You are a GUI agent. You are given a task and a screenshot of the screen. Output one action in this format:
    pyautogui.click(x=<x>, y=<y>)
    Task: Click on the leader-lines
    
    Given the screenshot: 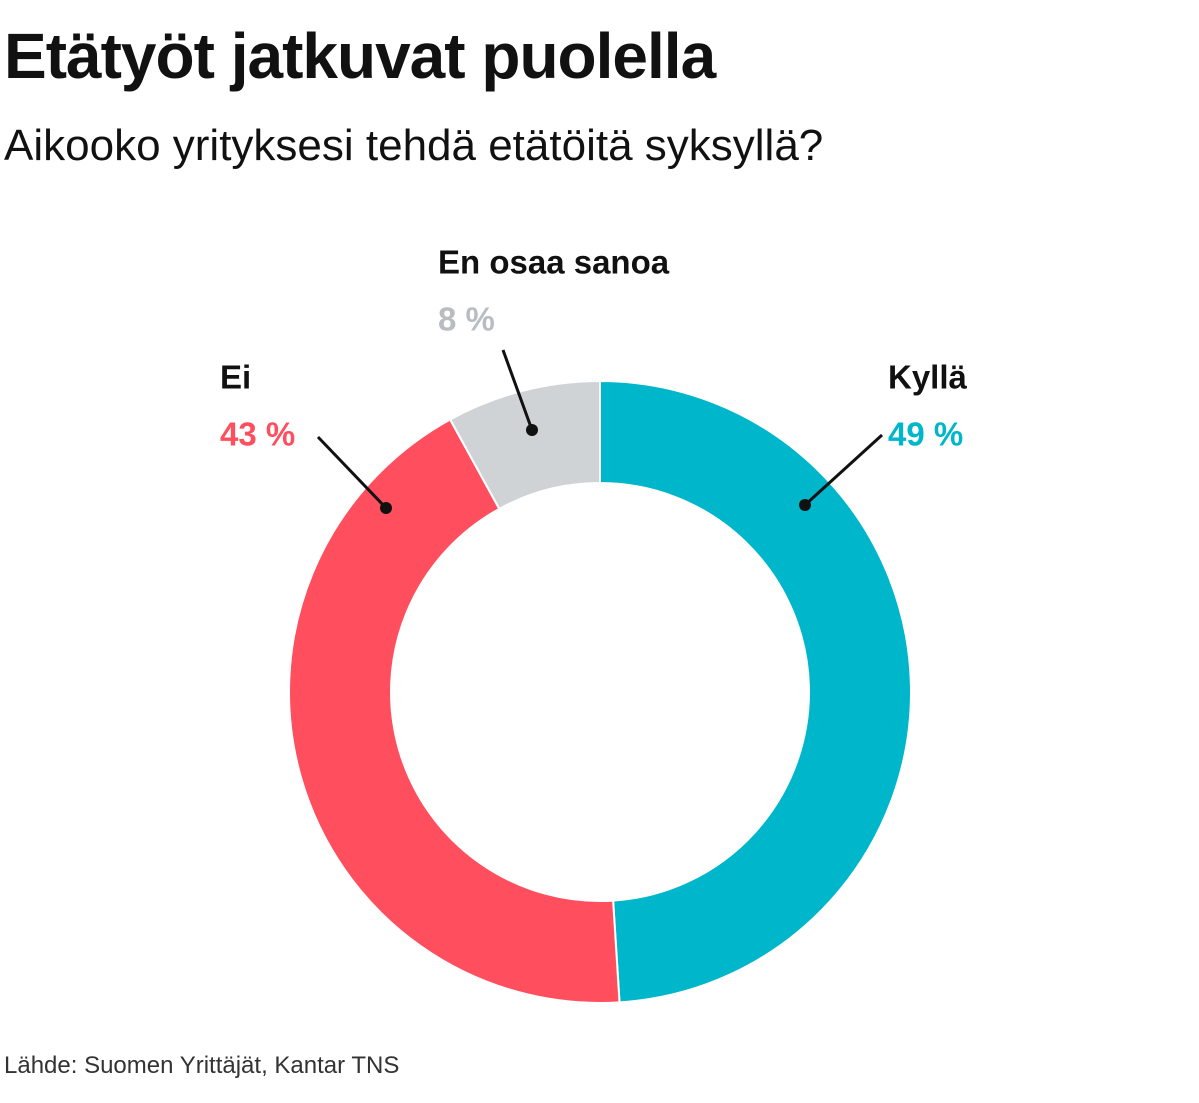 What is the action you would take?
    pyautogui.click(x=600, y=431)
    